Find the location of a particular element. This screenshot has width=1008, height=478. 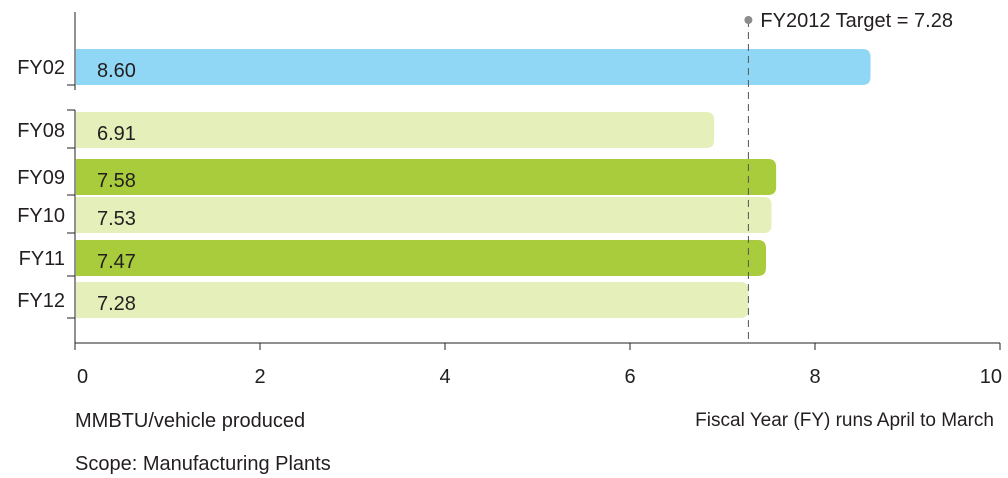

x-tick-label: 8 is located at coordinates (814, 377).